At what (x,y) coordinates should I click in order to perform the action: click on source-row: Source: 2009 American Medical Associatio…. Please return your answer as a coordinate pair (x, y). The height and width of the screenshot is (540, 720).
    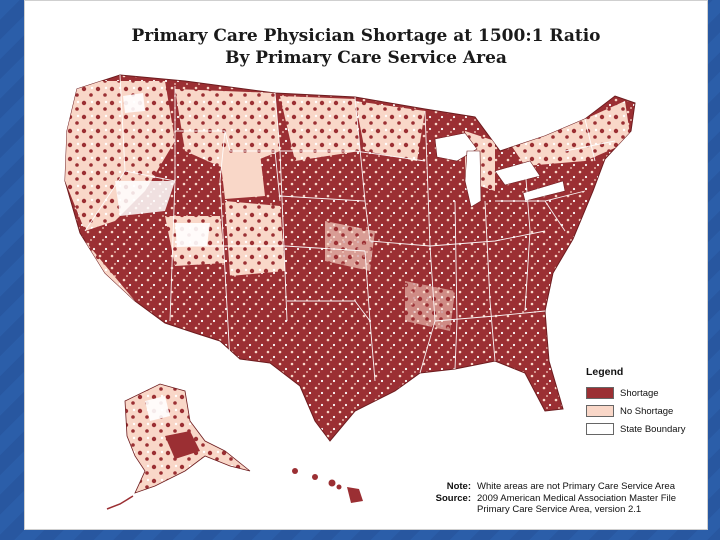
    Looking at the image, I should click on (564, 499).